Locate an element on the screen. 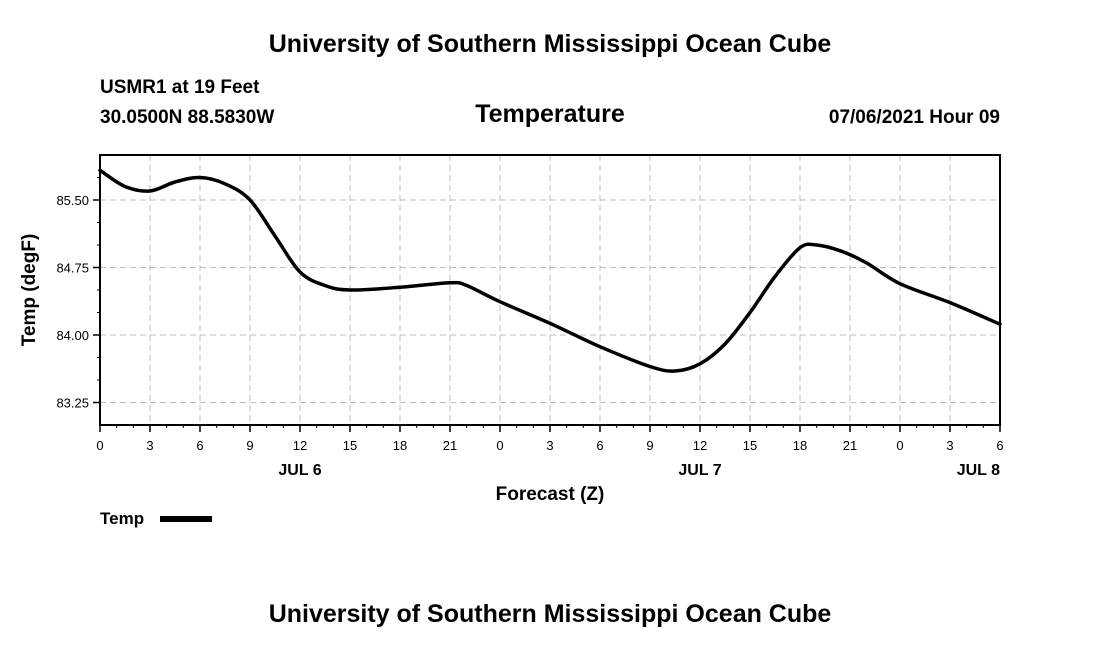 The height and width of the screenshot is (650, 1100). x-axis-label: Forecast (Z) is located at coordinates (550, 494).